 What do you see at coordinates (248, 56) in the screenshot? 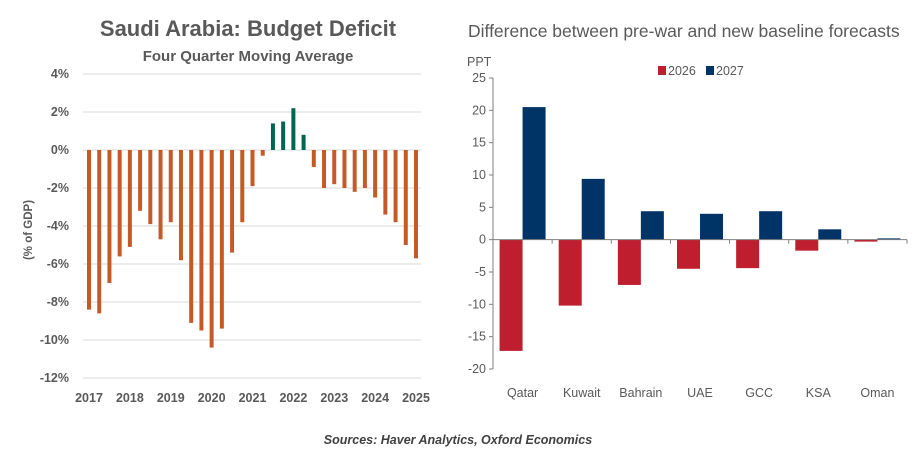
I see `left-chart-subtitle: Four Quarter Moving Average` at bounding box center [248, 56].